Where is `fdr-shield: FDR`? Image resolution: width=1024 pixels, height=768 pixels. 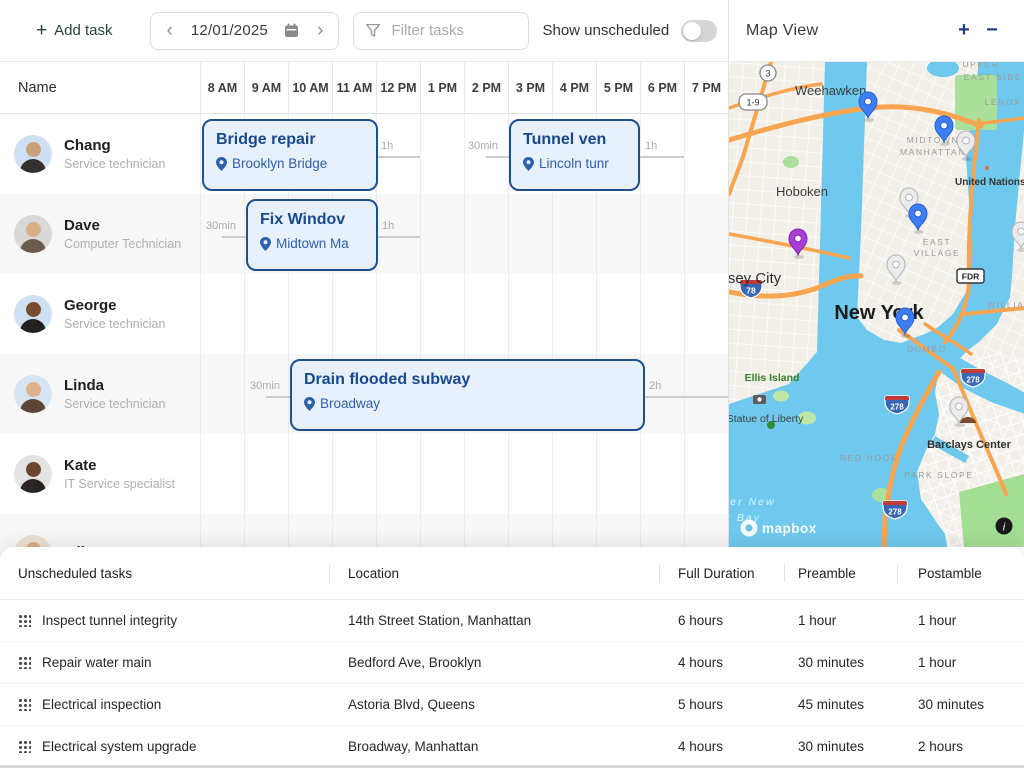
fdr-shield: FDR is located at coordinates (970, 276).